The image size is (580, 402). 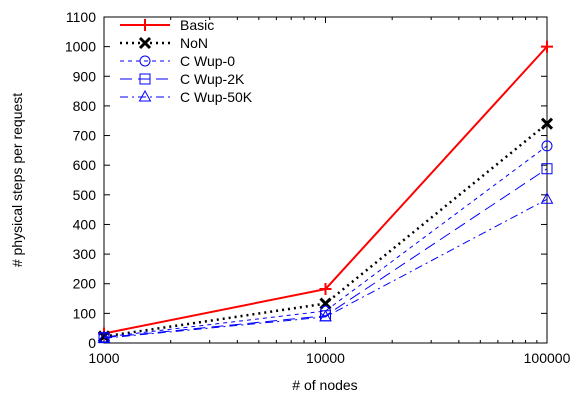 What do you see at coordinates (547, 358) in the screenshot?
I see `x-tick-label: 100000` at bounding box center [547, 358].